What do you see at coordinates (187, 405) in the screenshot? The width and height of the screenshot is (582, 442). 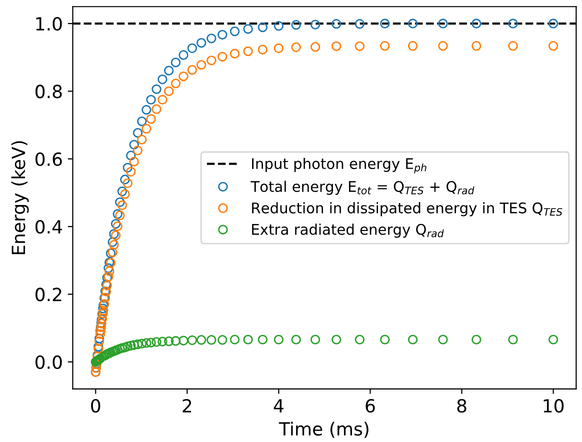 I see `x-tick-label: 2` at bounding box center [187, 405].